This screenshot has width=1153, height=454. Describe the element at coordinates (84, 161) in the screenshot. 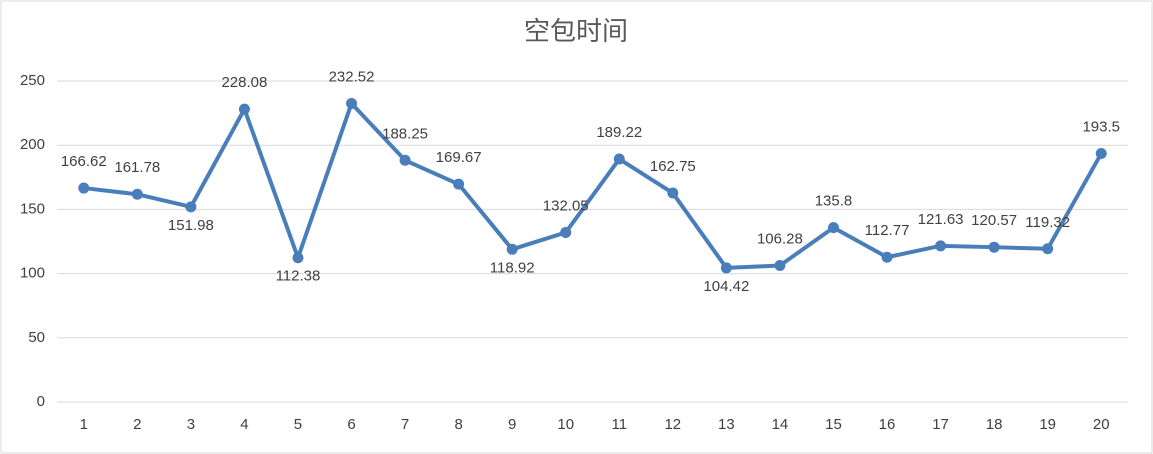

I see `data-label: 166.62` at that location.